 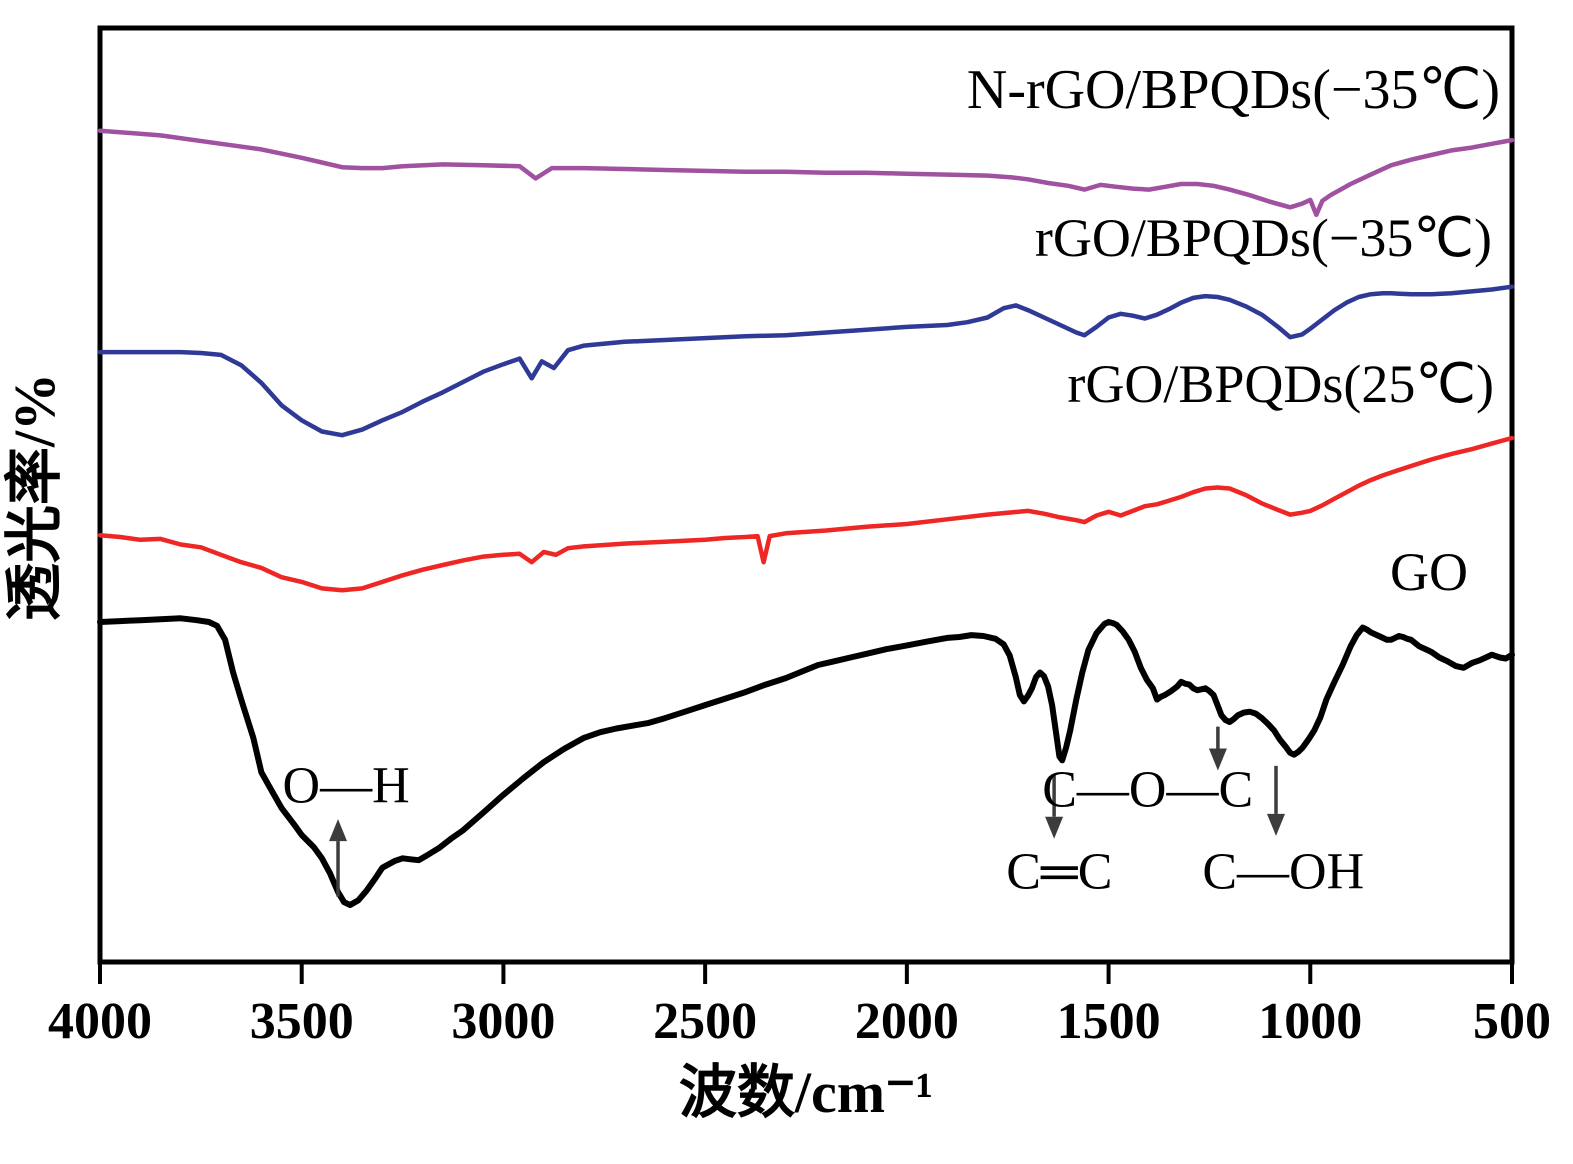 What do you see at coordinates (338, 830) in the screenshot?
I see `annotation-arrowhead-O-H` at bounding box center [338, 830].